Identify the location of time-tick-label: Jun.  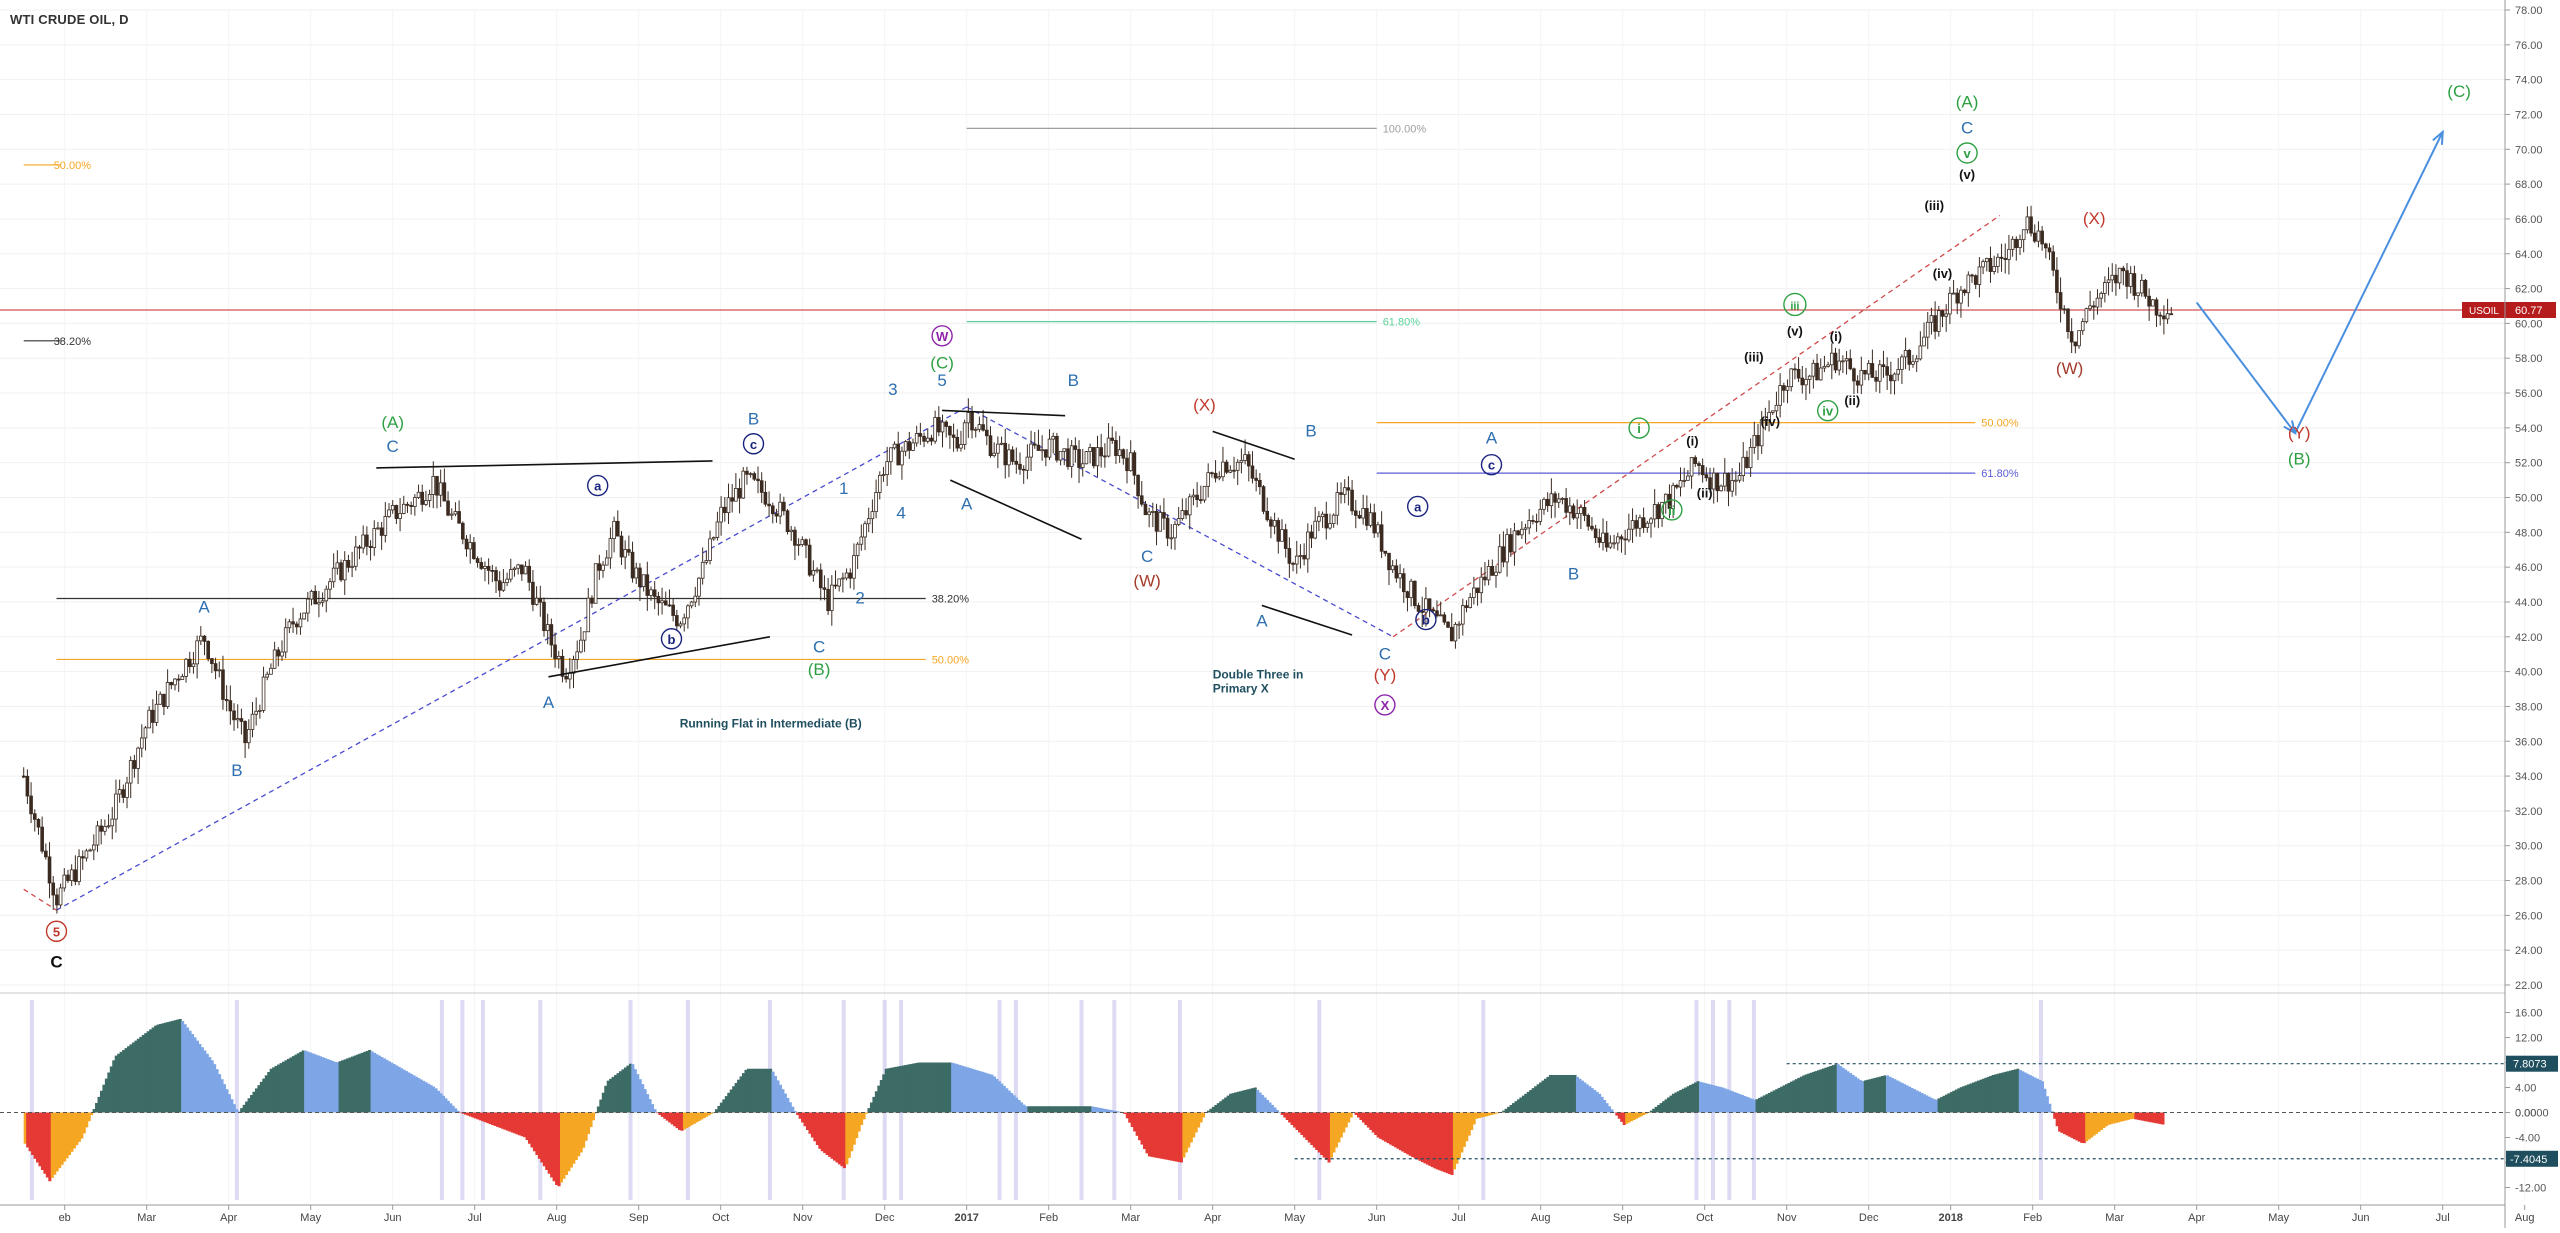
(1377, 1218).